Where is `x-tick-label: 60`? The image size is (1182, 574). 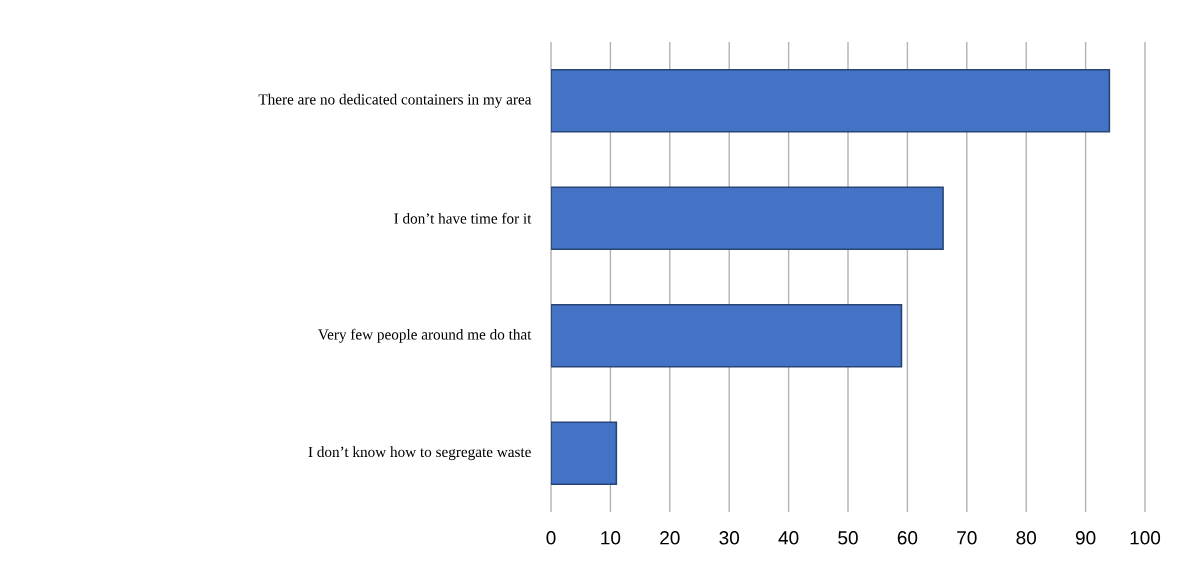
x-tick-label: 60 is located at coordinates (907, 538).